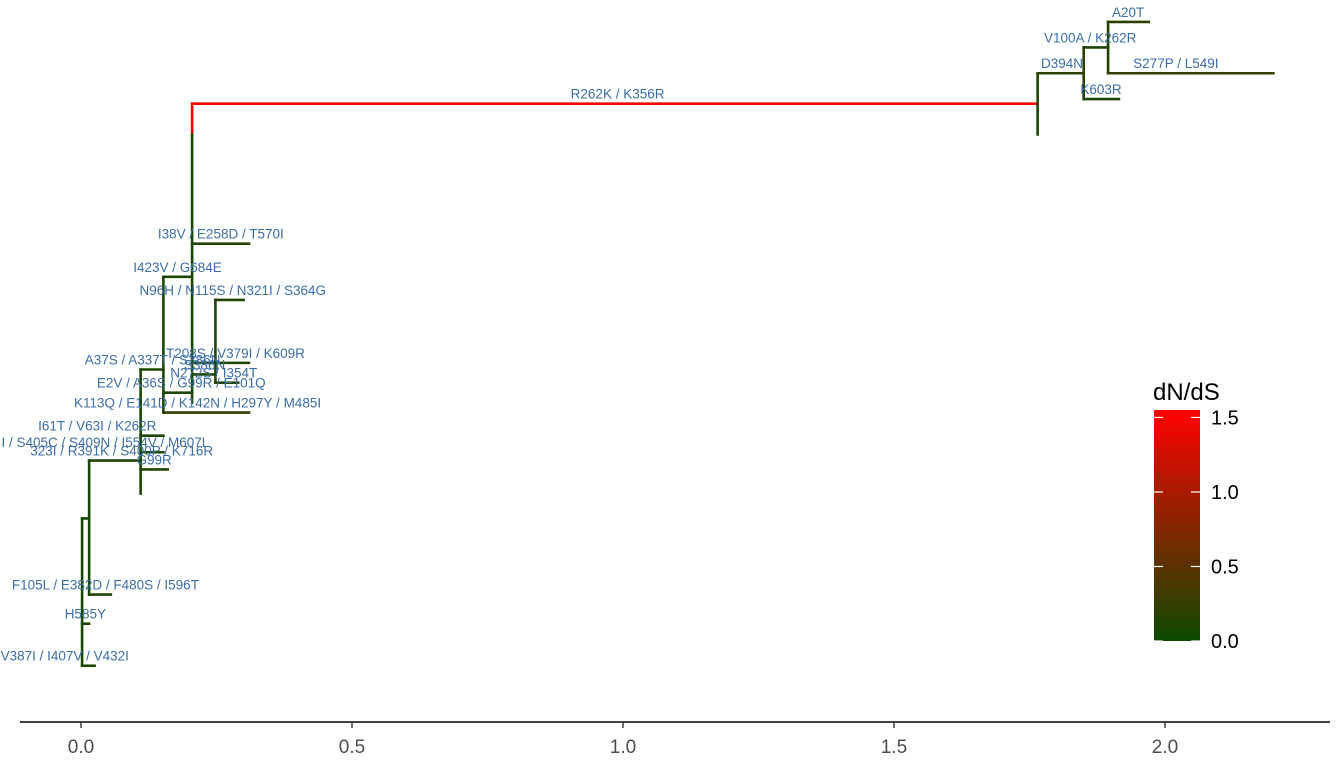 The width and height of the screenshot is (1344, 768). I want to click on mutation-label-h_i423v: I423V / G684E, so click(177, 267).